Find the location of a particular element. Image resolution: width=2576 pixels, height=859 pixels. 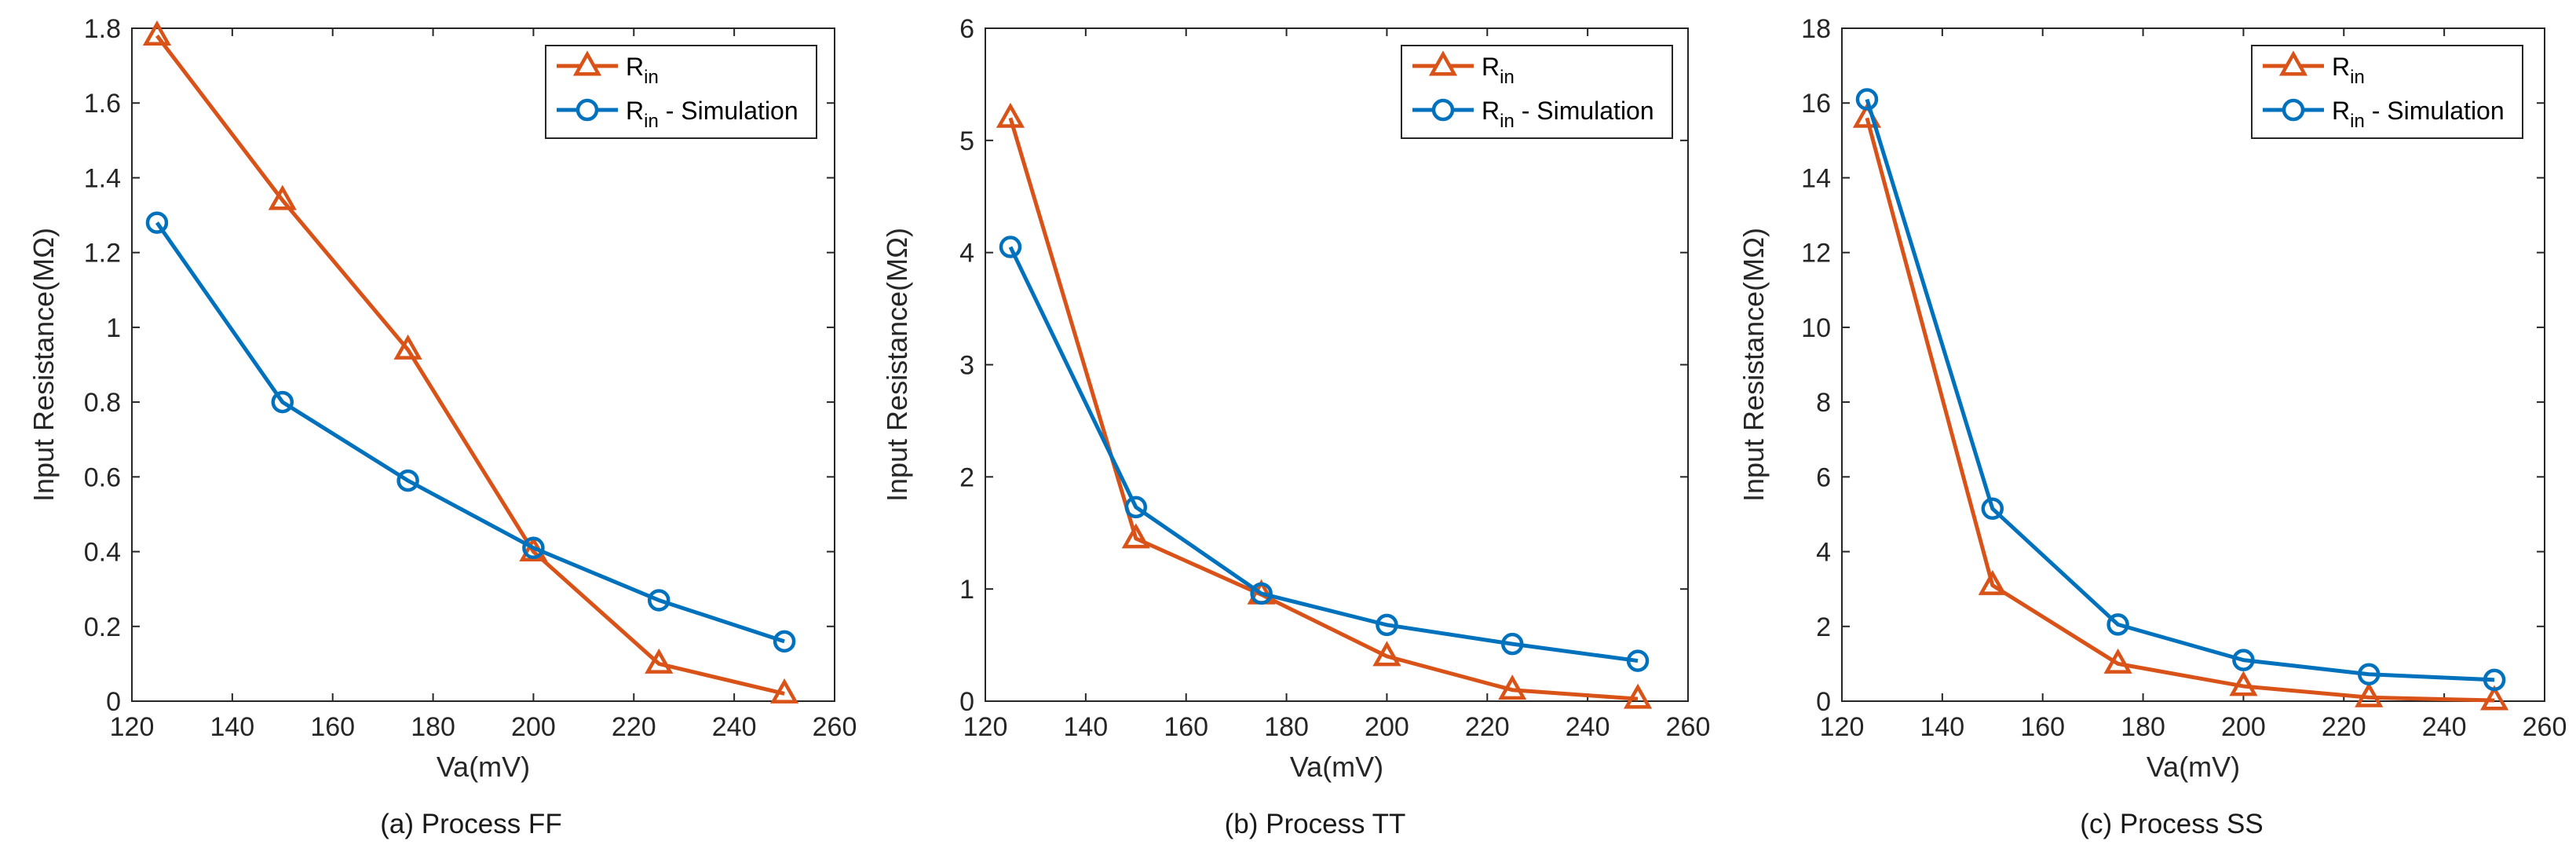

x-tick-label: 120 is located at coordinates (132, 727).